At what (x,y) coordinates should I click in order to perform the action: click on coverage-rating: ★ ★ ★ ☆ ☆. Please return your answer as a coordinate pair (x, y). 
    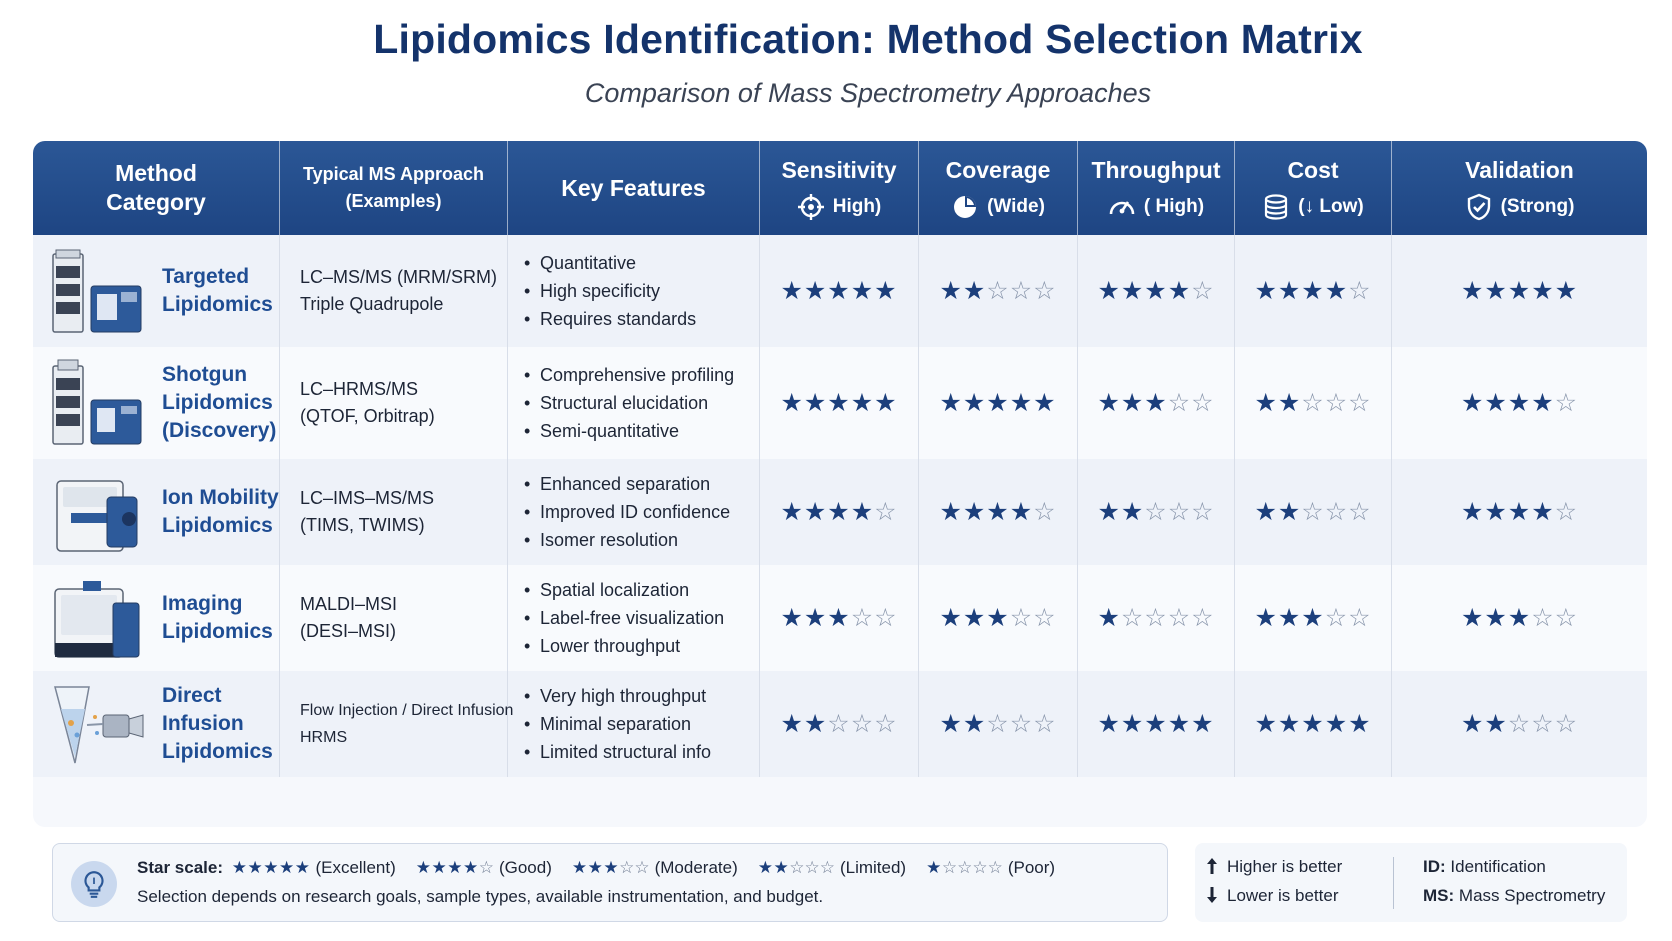
    Looking at the image, I should click on (998, 618).